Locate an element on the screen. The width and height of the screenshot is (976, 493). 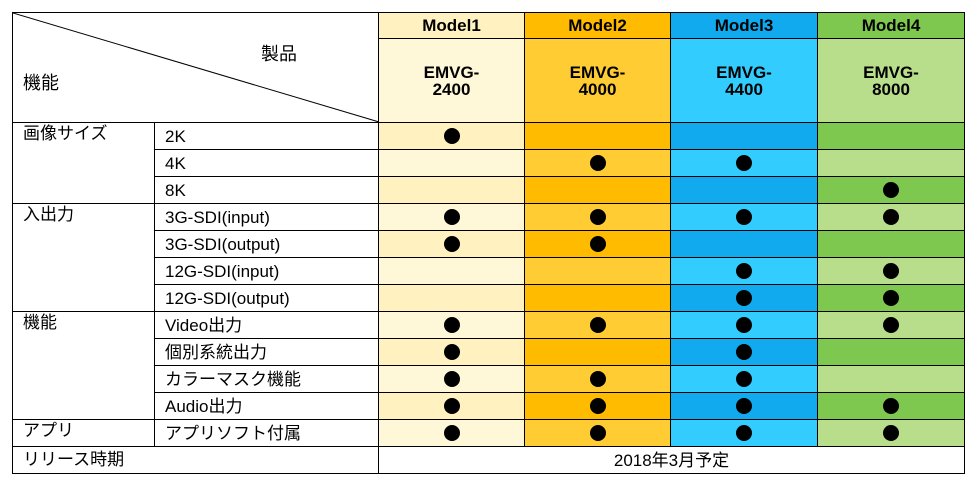
category-label: 機能 is located at coordinates (83, 365).